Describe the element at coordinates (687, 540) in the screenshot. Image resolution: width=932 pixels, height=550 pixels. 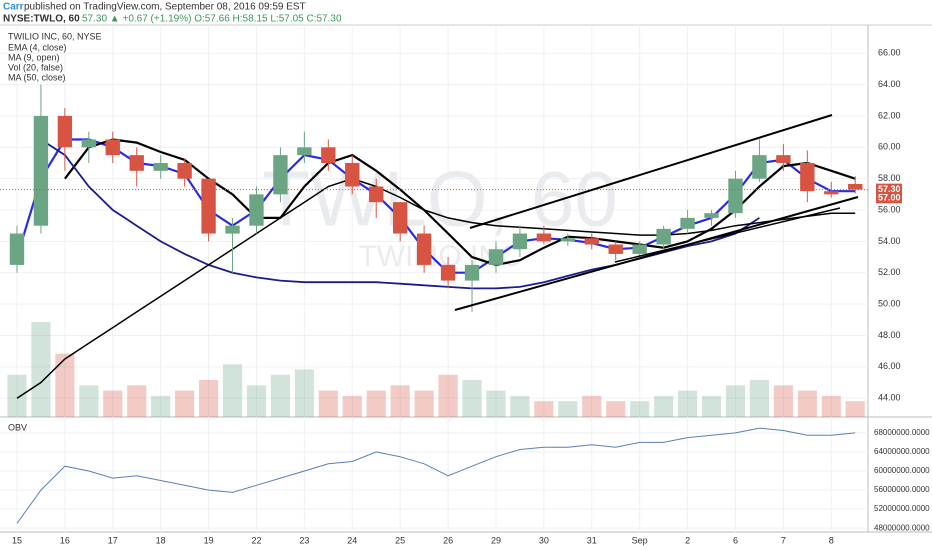
I see `x-tick-label: 2` at that location.